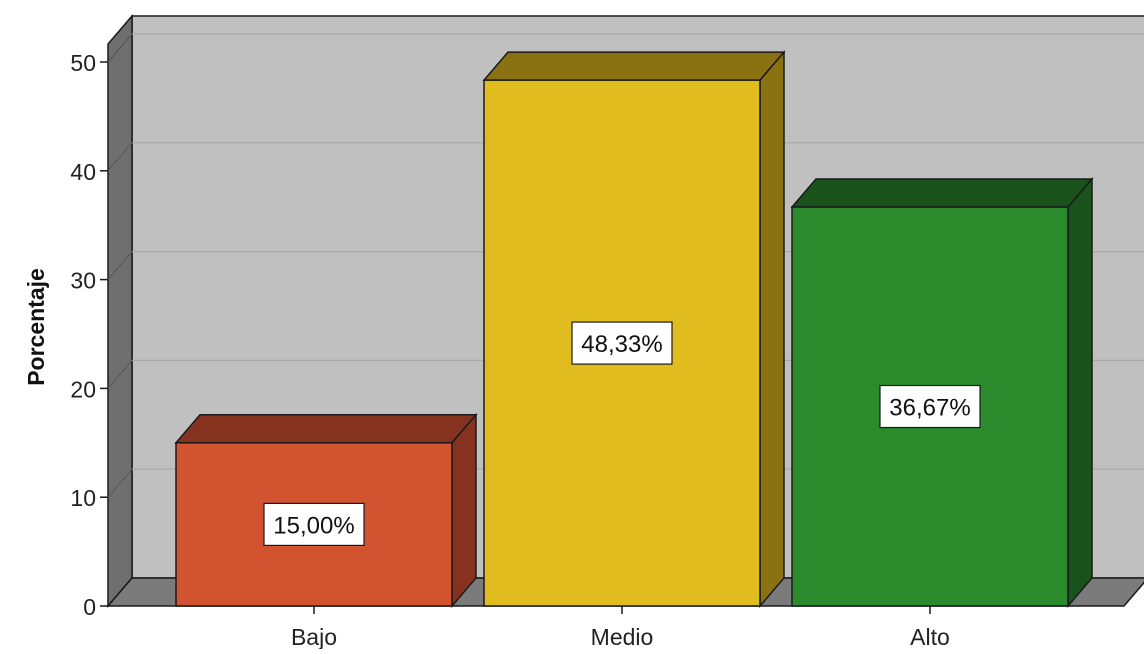  I want to click on bar-bajo: 15,00%, so click(326, 510).